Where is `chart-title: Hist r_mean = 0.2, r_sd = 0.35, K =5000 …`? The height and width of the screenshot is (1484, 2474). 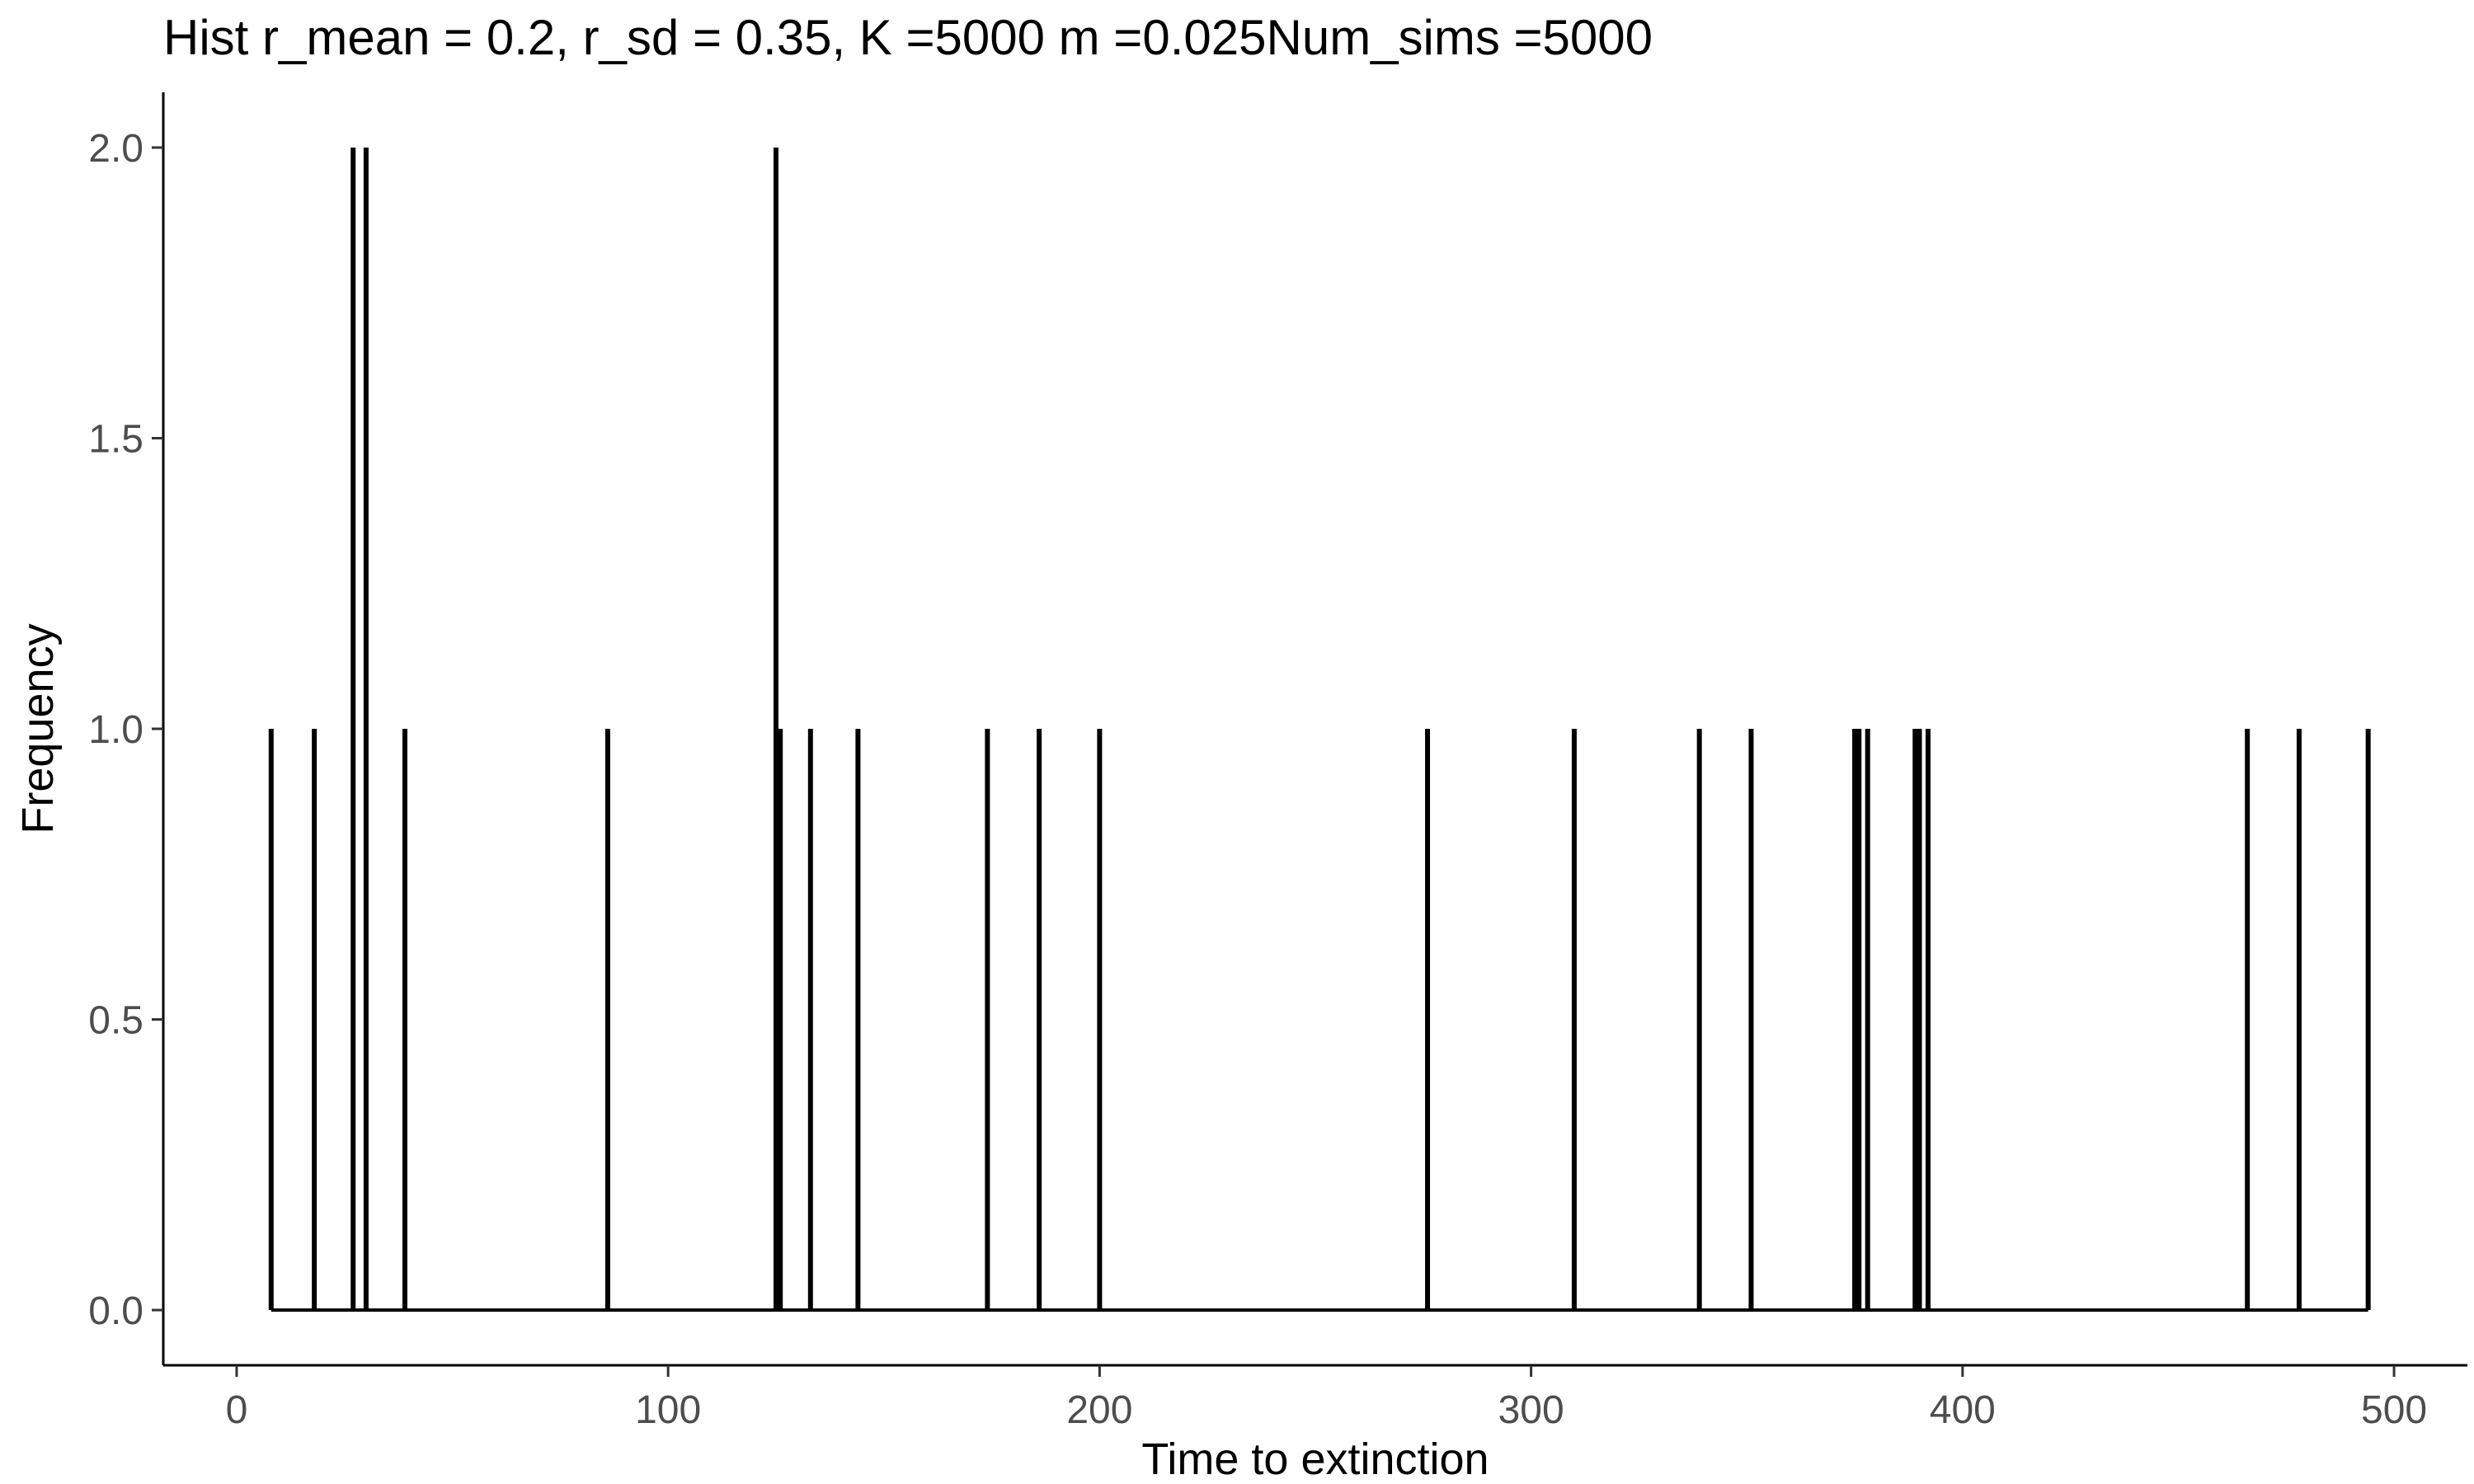
chart-title: Hist r_mean = 0.2, r_sd = 0.35, K =5000 … is located at coordinates (908, 37).